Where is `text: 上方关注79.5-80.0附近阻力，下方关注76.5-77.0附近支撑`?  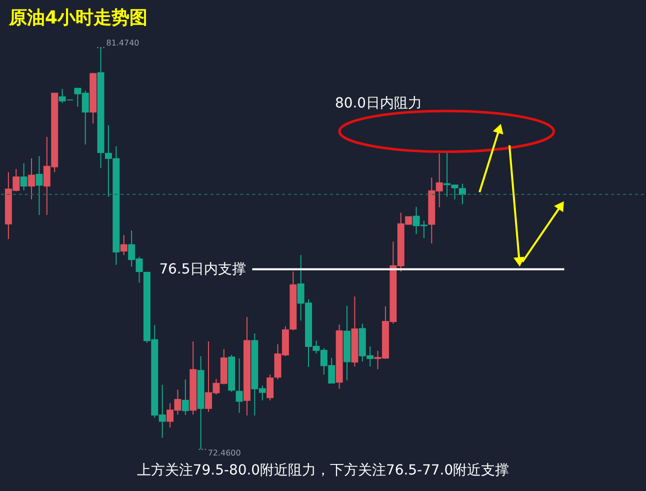 text: 上方关注79.5-80.0附近阻力，下方关注76.5-77.0附近支撑 is located at coordinates (323, 470).